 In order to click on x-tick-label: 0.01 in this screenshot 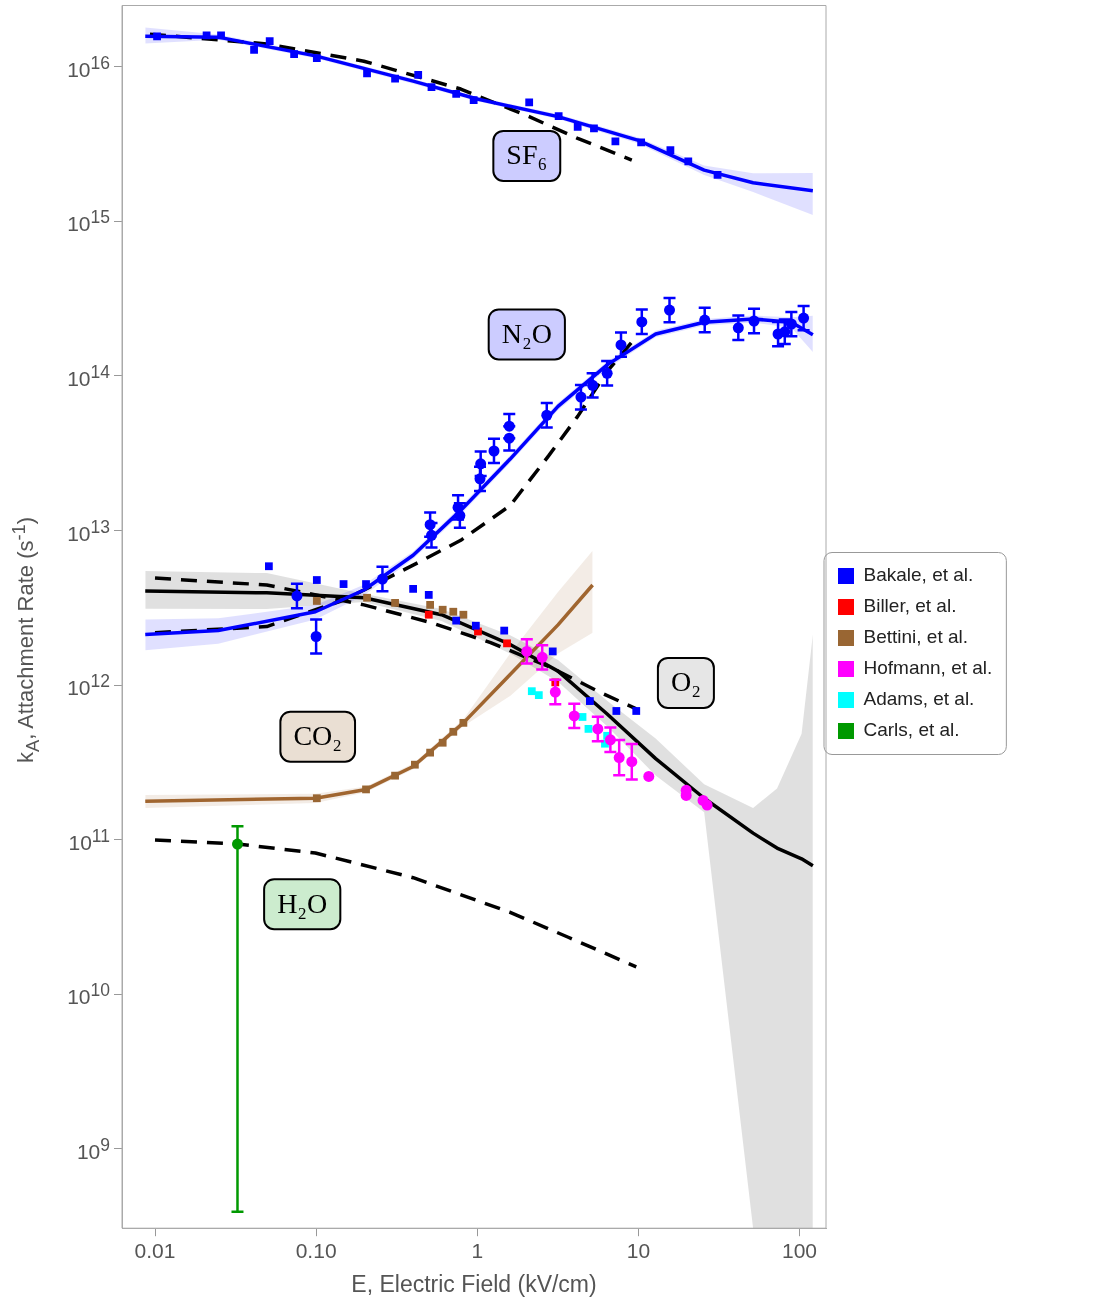, I will do `click(155, 1250)`.